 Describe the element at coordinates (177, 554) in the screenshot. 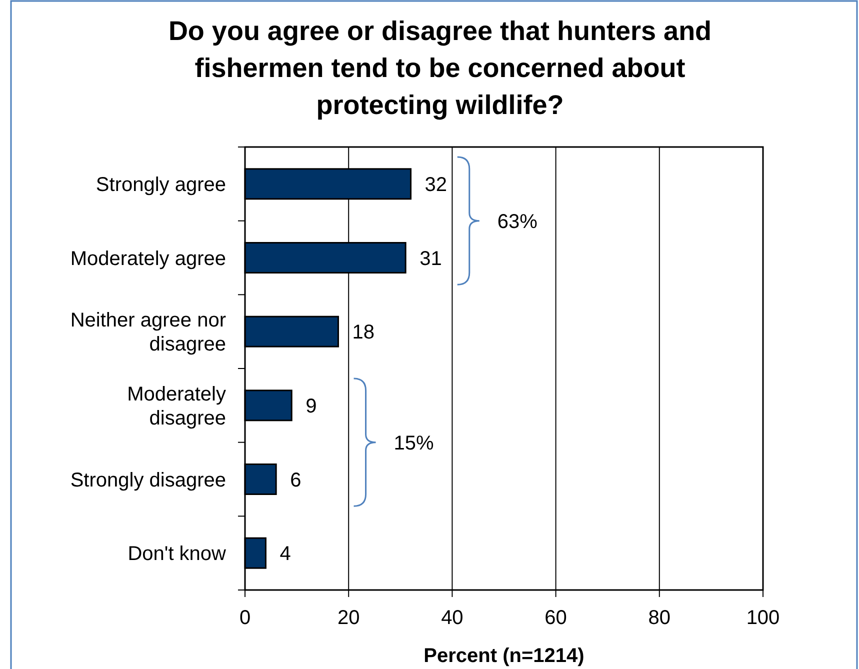

I see `y-tick-label: Don't know` at that location.